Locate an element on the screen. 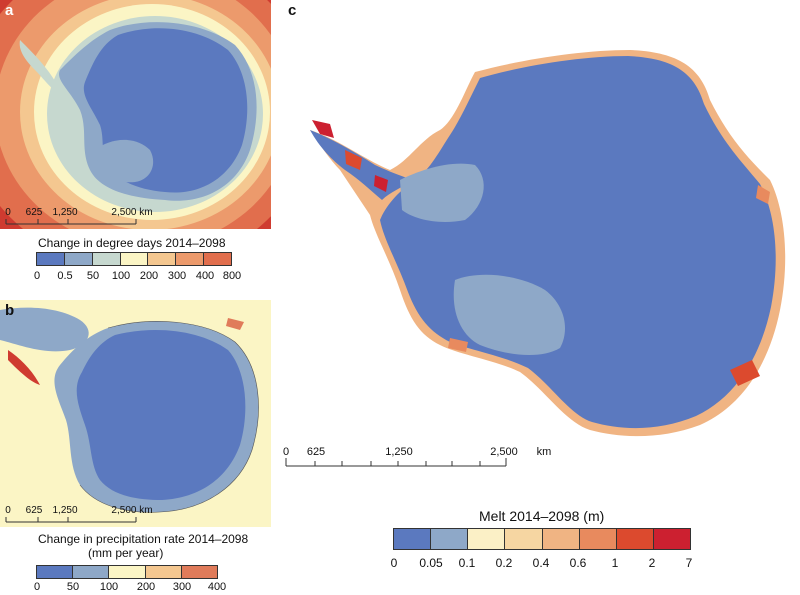 This screenshot has width=800, height=595. degree-days-map is located at coordinates (135, 114).